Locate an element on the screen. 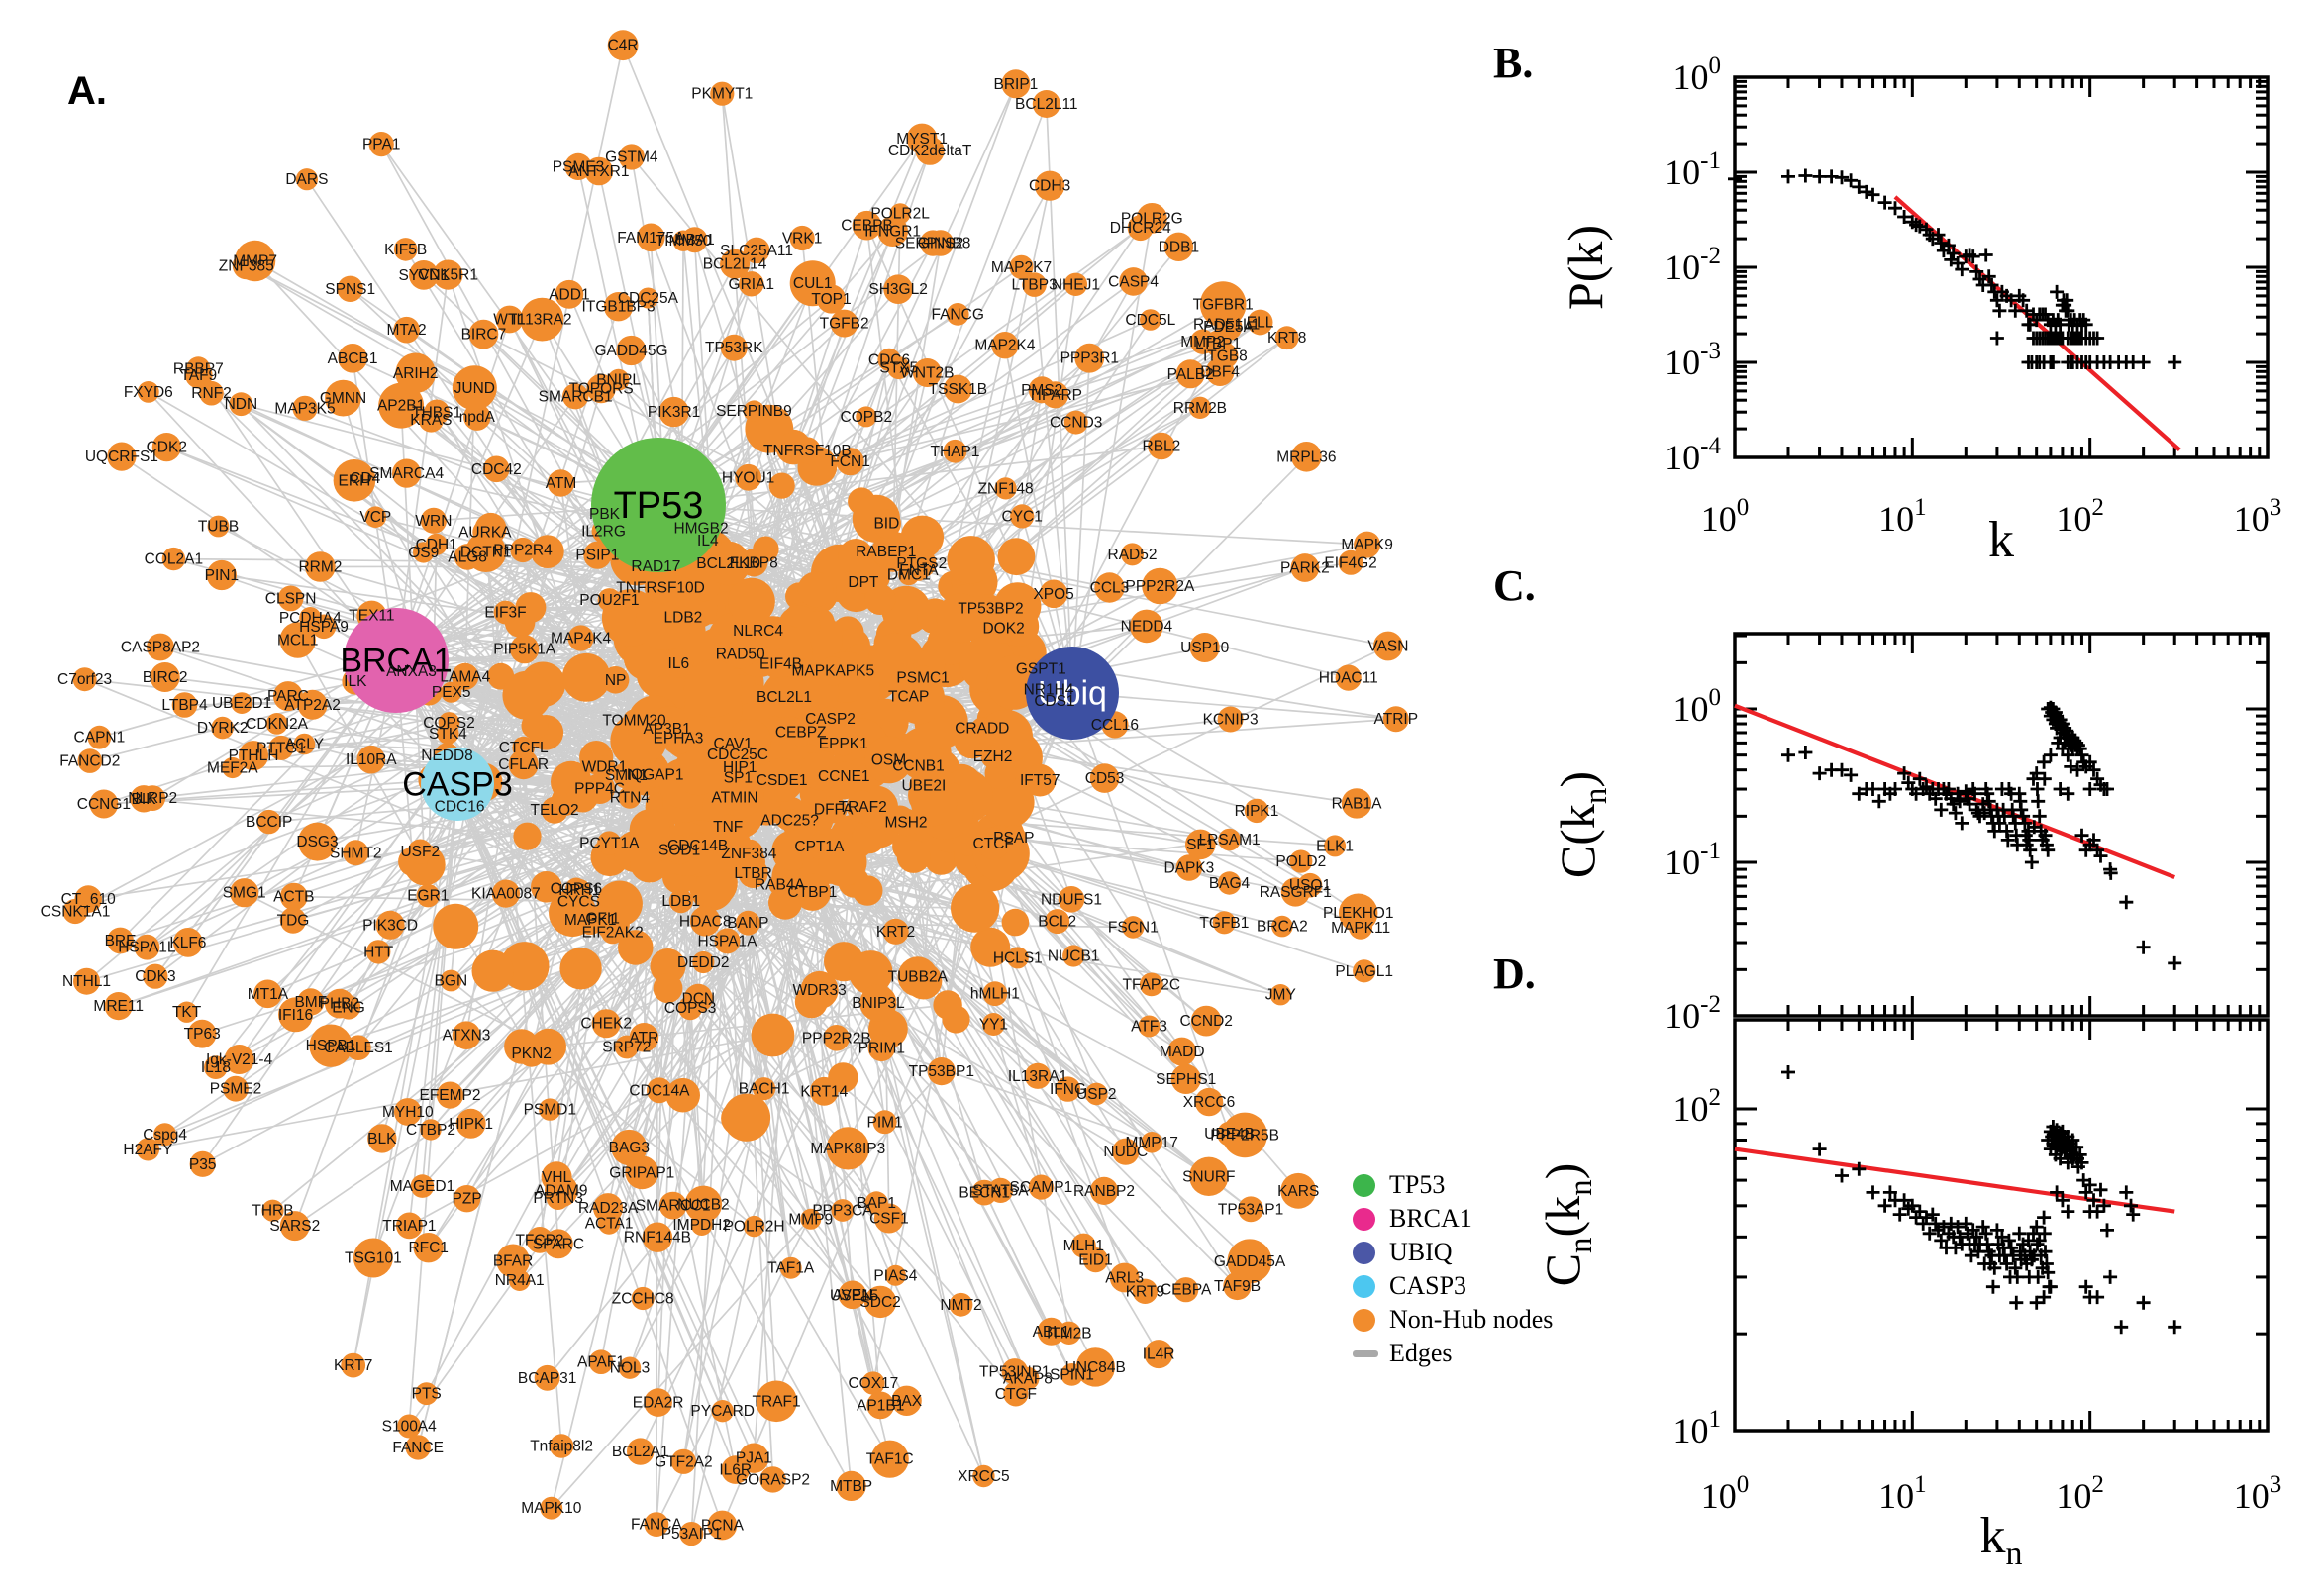  node-label: BCL2L1 is located at coordinates (784, 697).